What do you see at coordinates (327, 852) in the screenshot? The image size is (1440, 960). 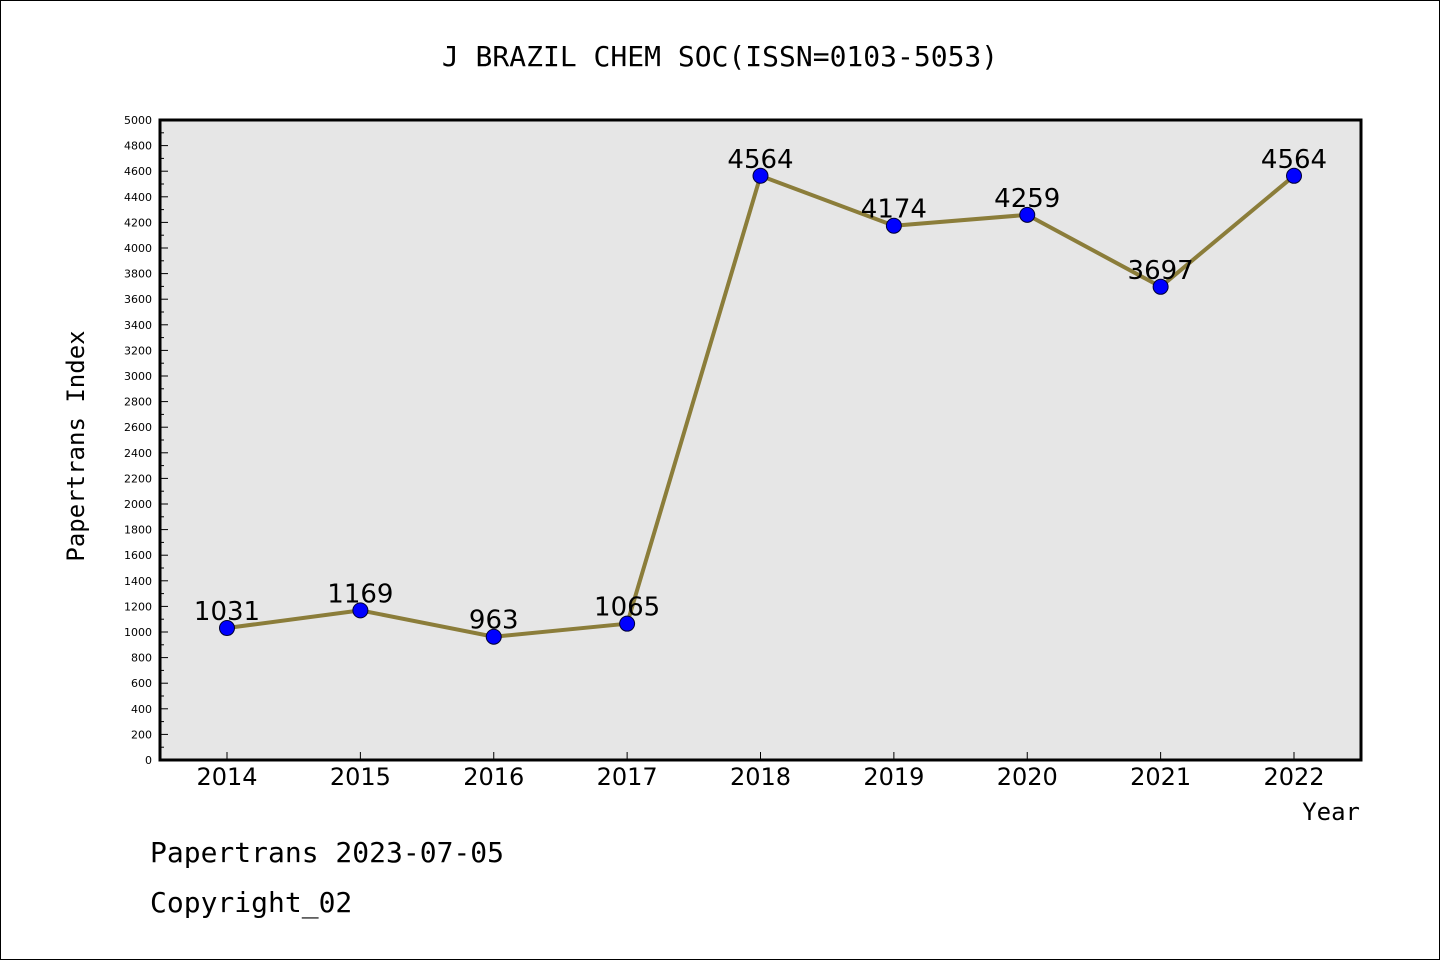 I see `footer-date: Papertrans 2023-07-05` at bounding box center [327, 852].